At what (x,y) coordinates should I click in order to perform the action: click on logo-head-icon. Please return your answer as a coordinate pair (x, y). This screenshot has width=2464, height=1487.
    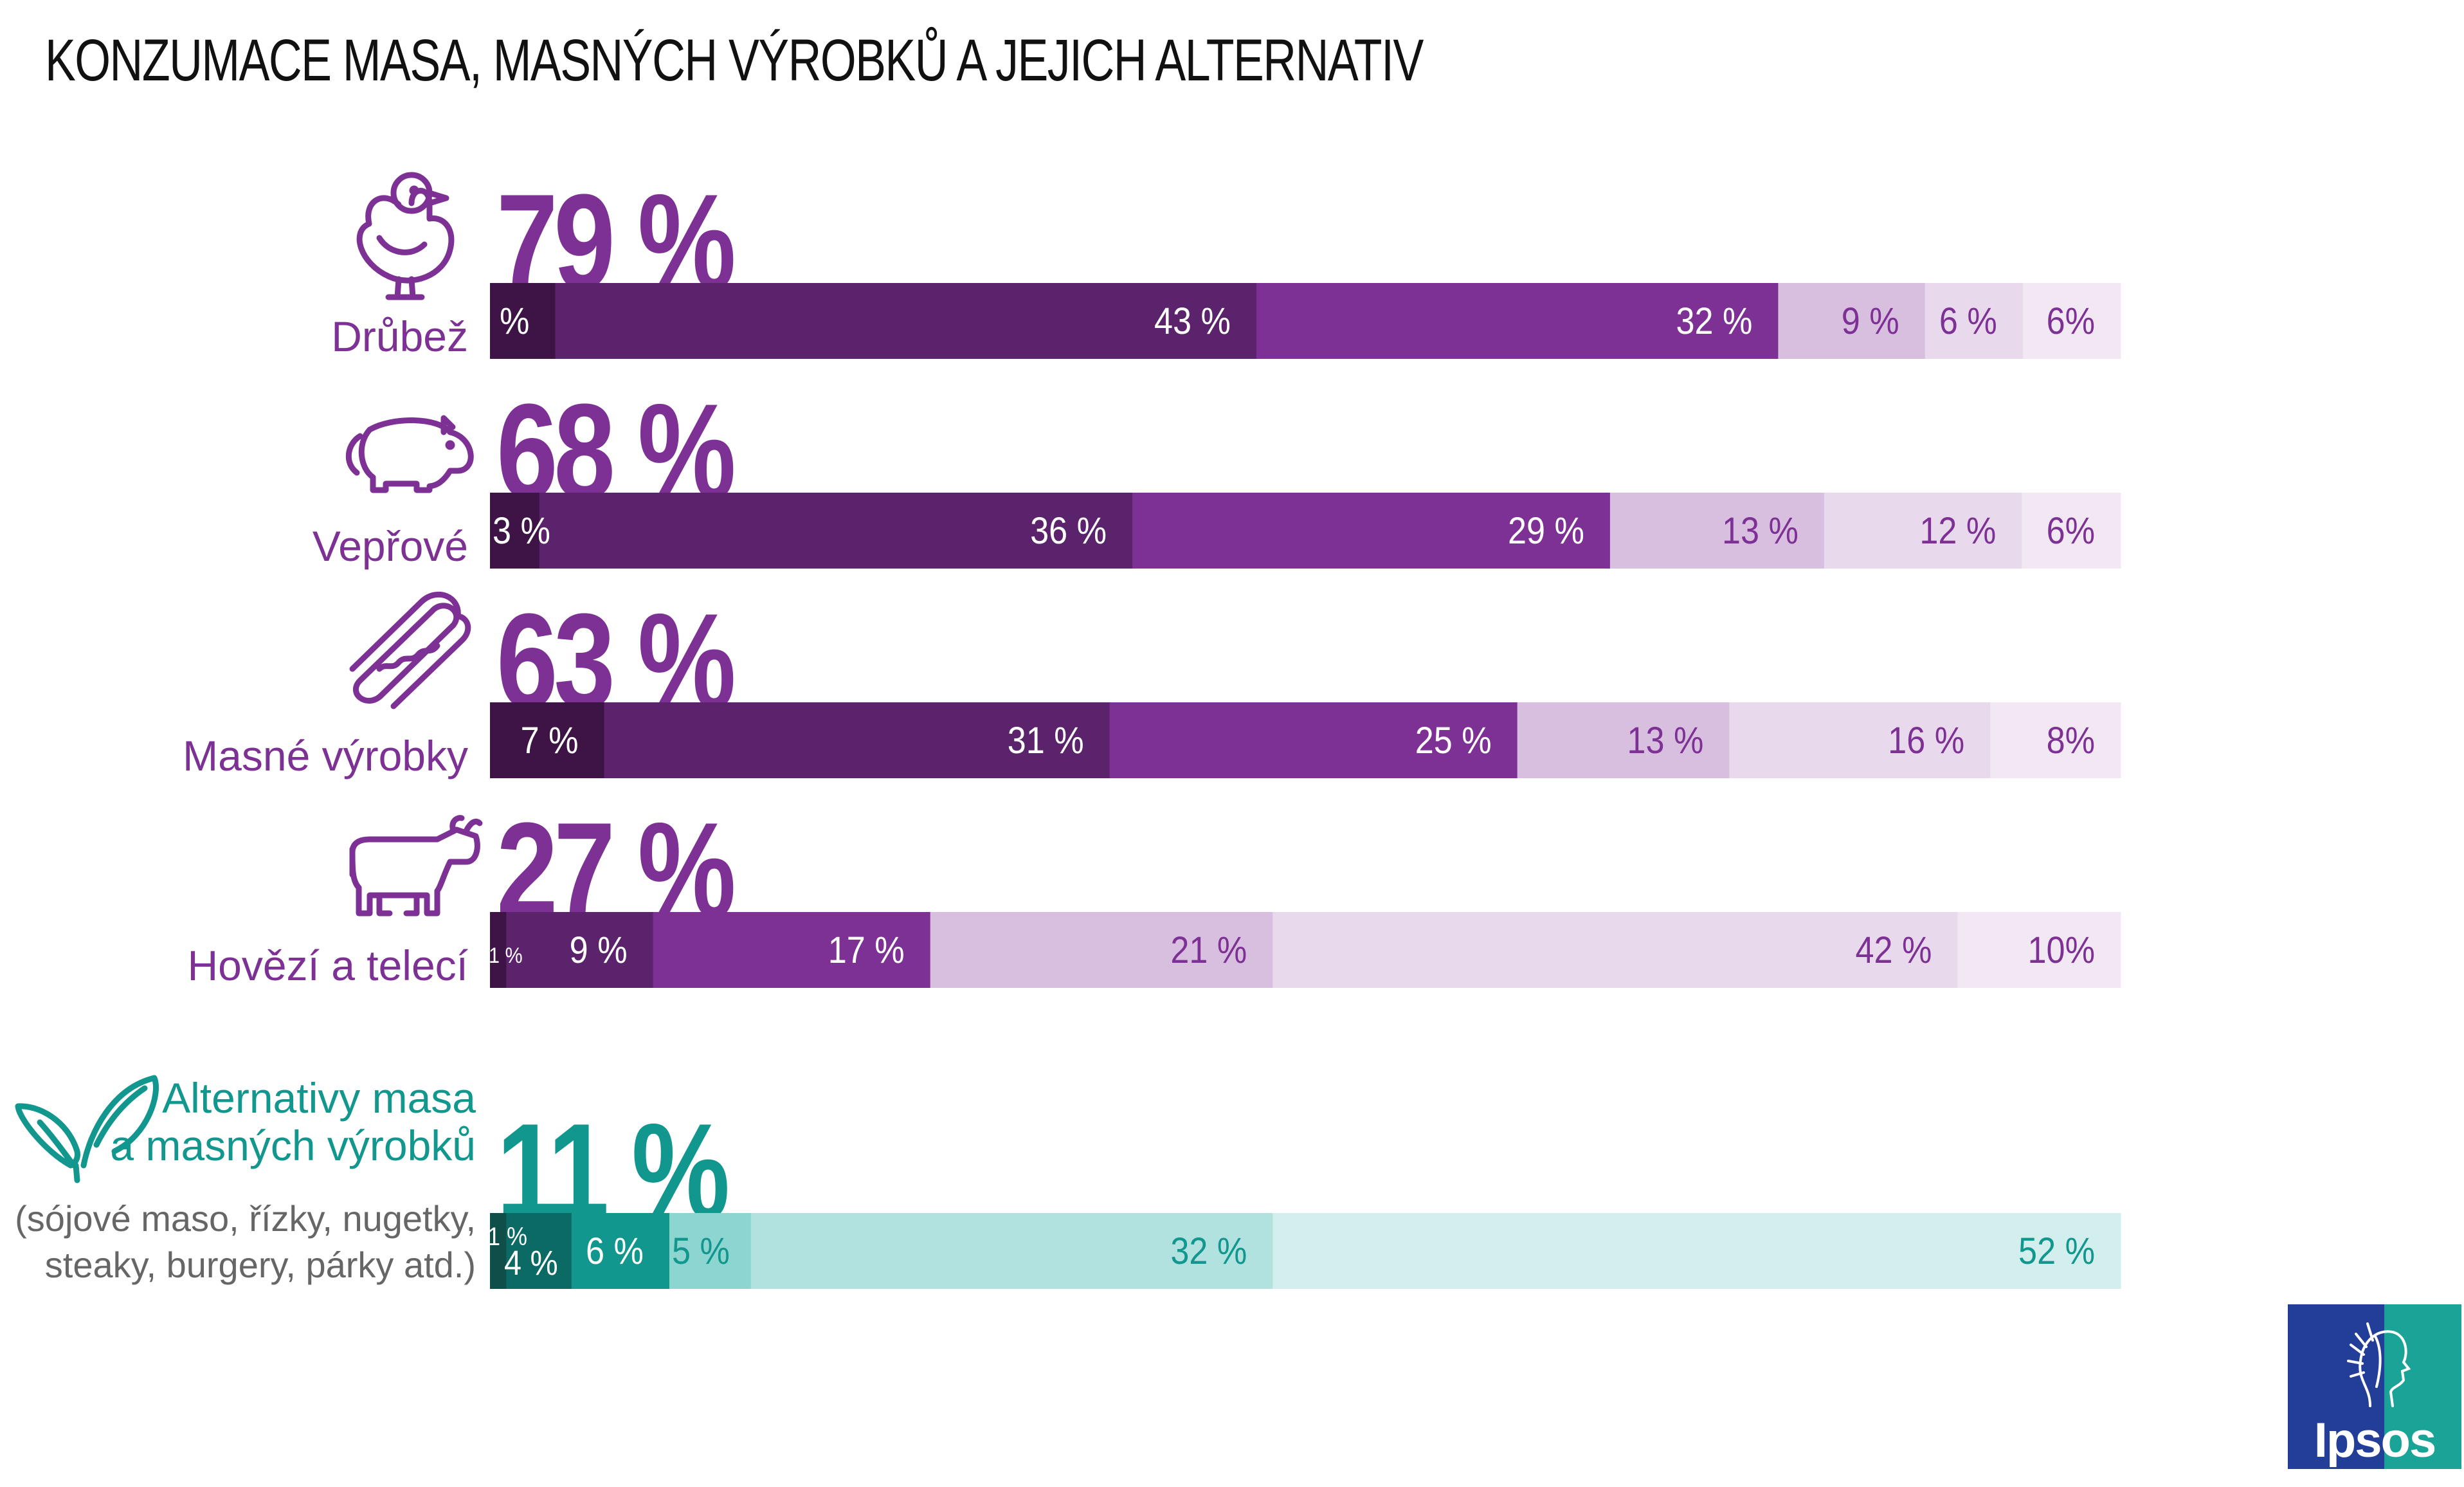
    Looking at the image, I should click on (2379, 1365).